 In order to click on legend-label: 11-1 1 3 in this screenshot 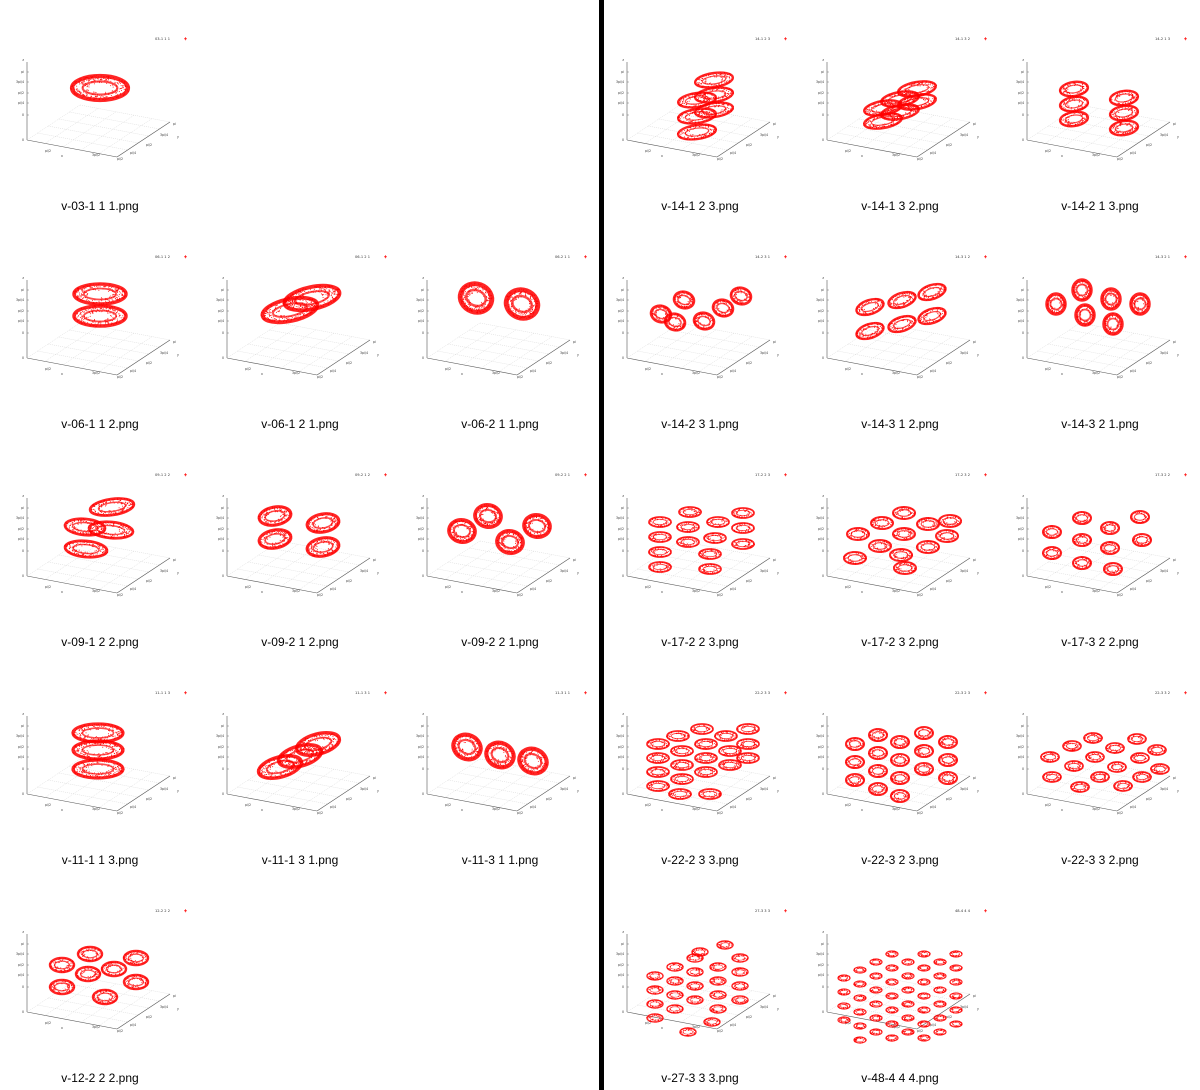, I will do `click(162, 693)`.